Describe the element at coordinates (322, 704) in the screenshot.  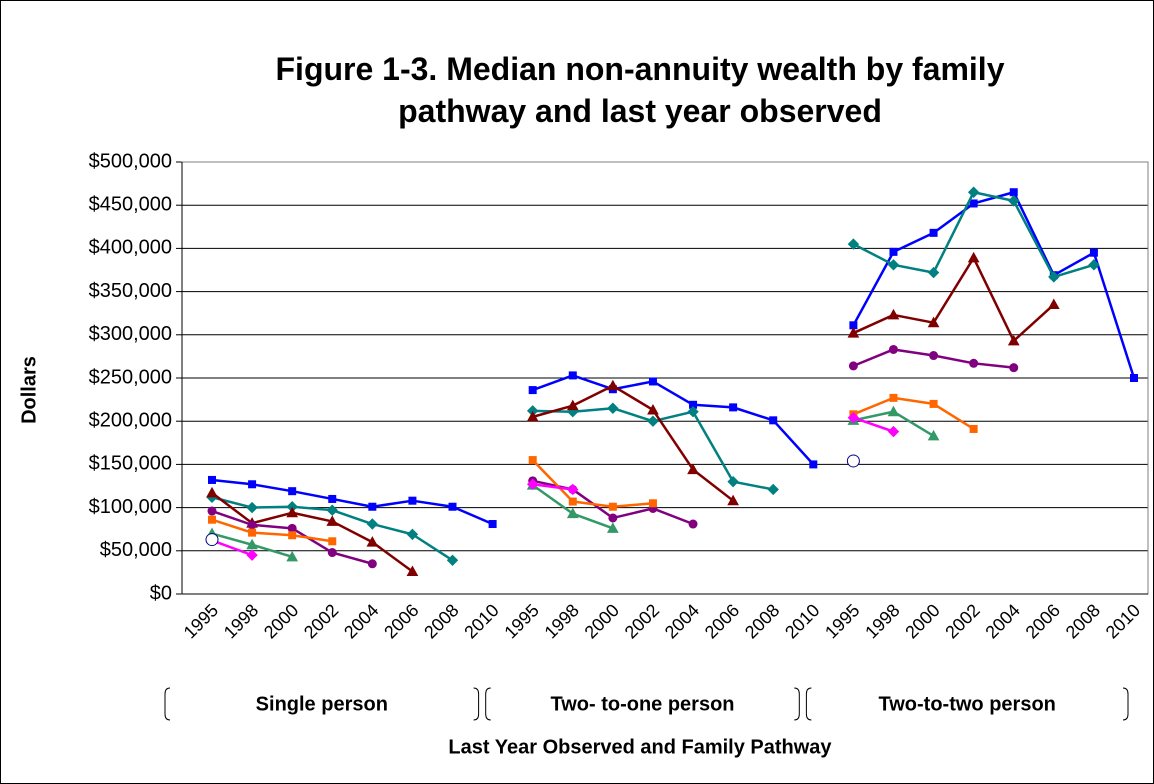
I see `group-label: Single person` at that location.